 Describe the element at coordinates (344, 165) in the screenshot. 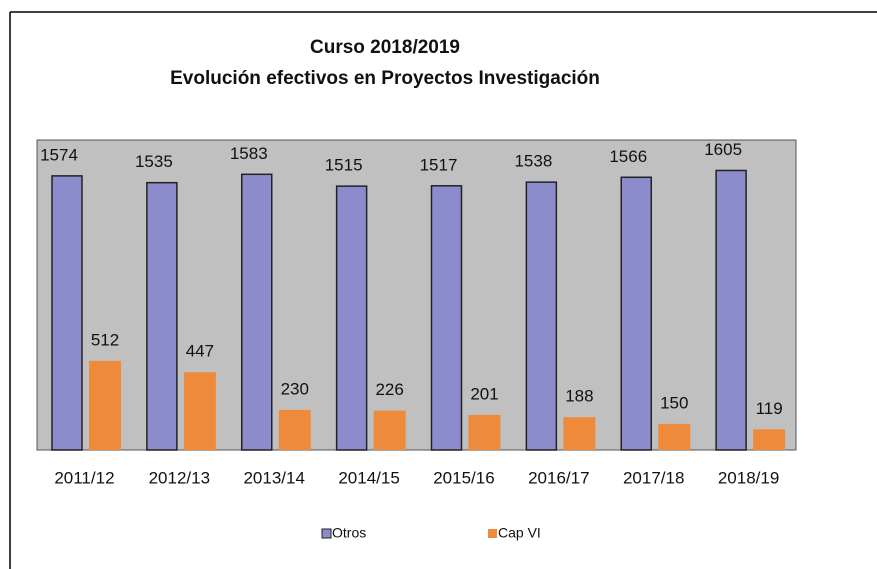

I see `data-label: 1515` at that location.